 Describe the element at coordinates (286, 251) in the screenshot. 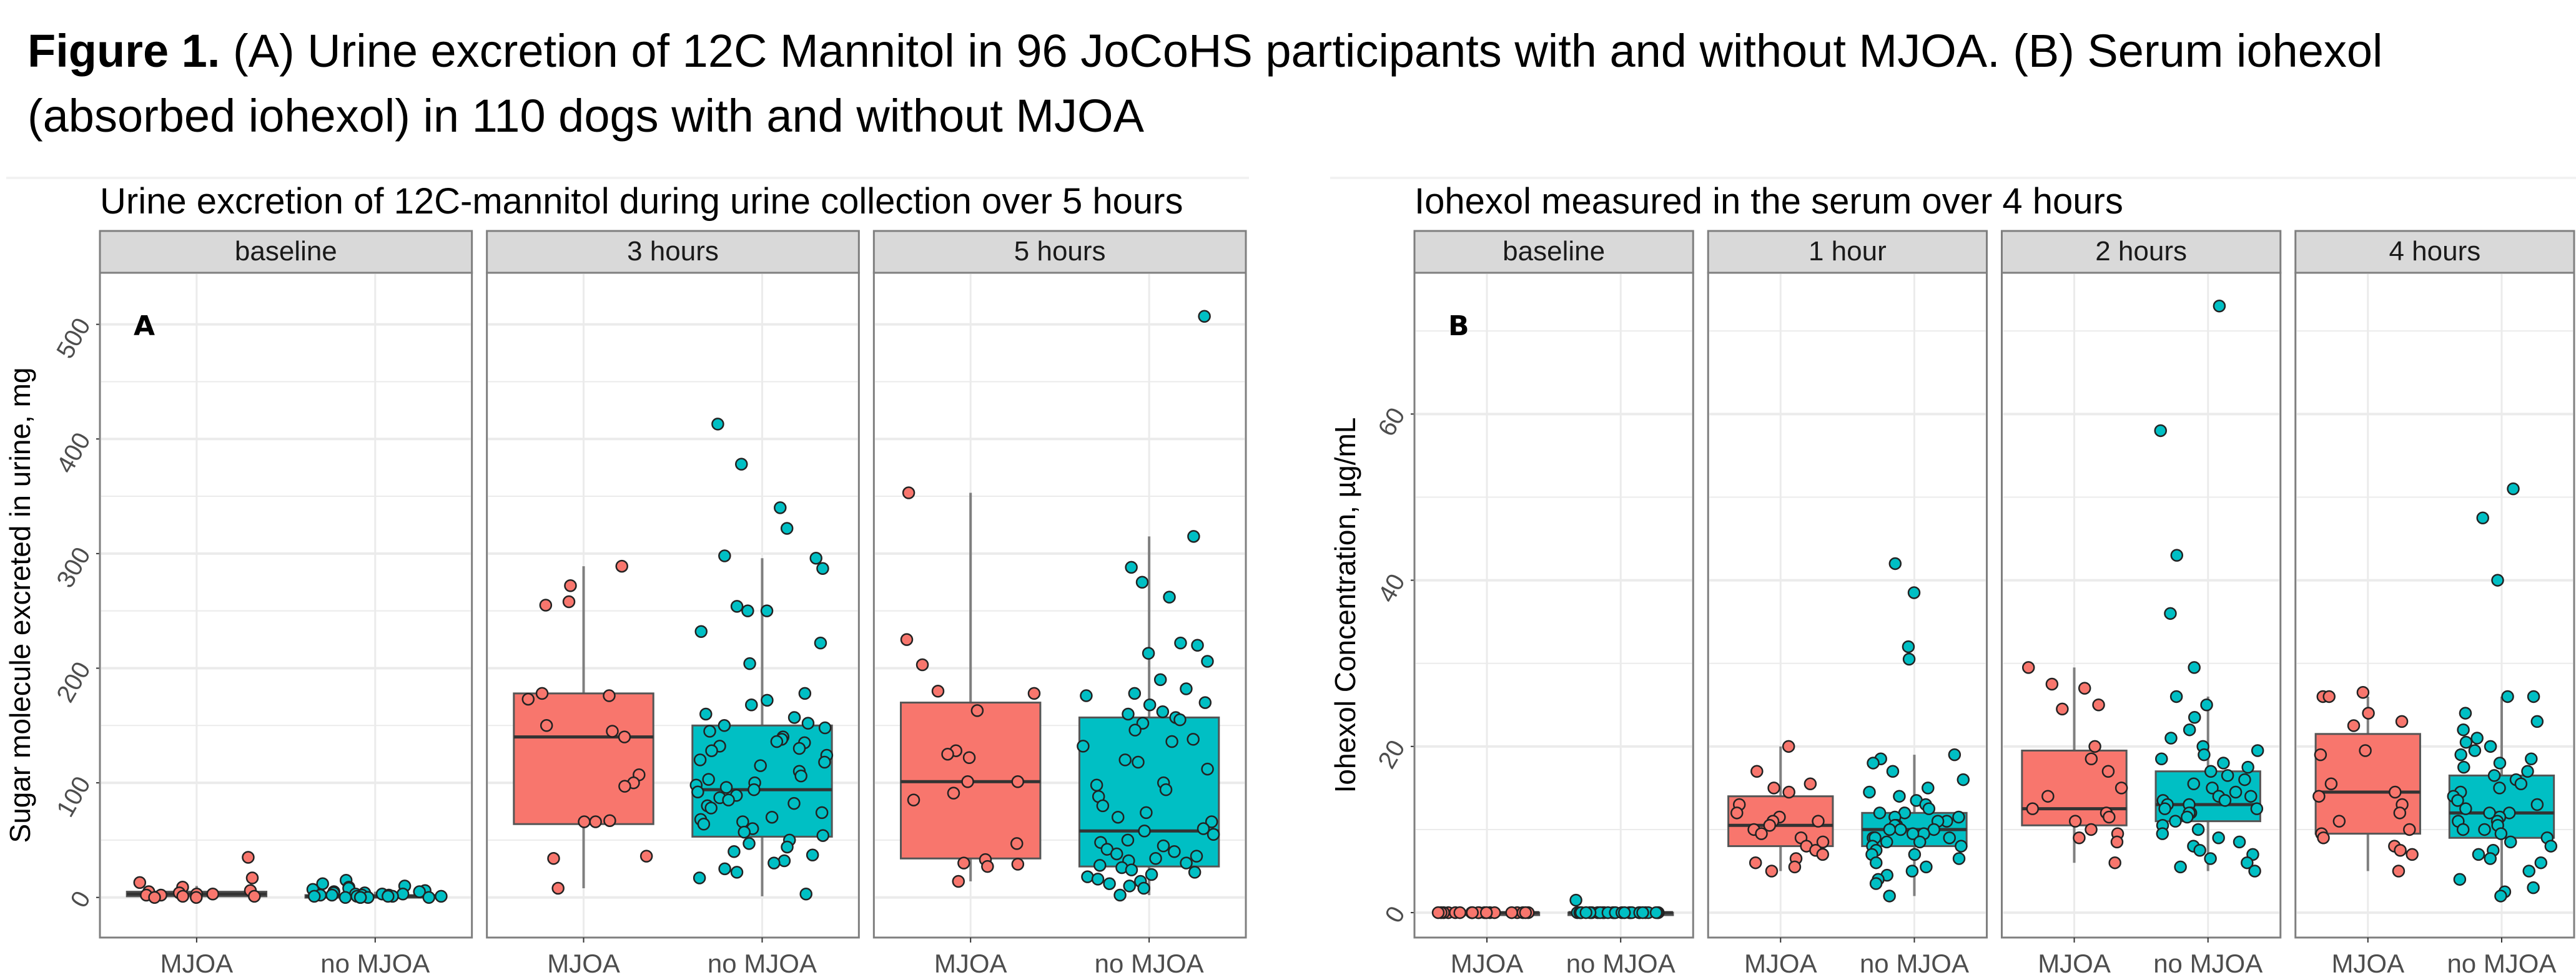

I see `facet-label: baseline` at that location.